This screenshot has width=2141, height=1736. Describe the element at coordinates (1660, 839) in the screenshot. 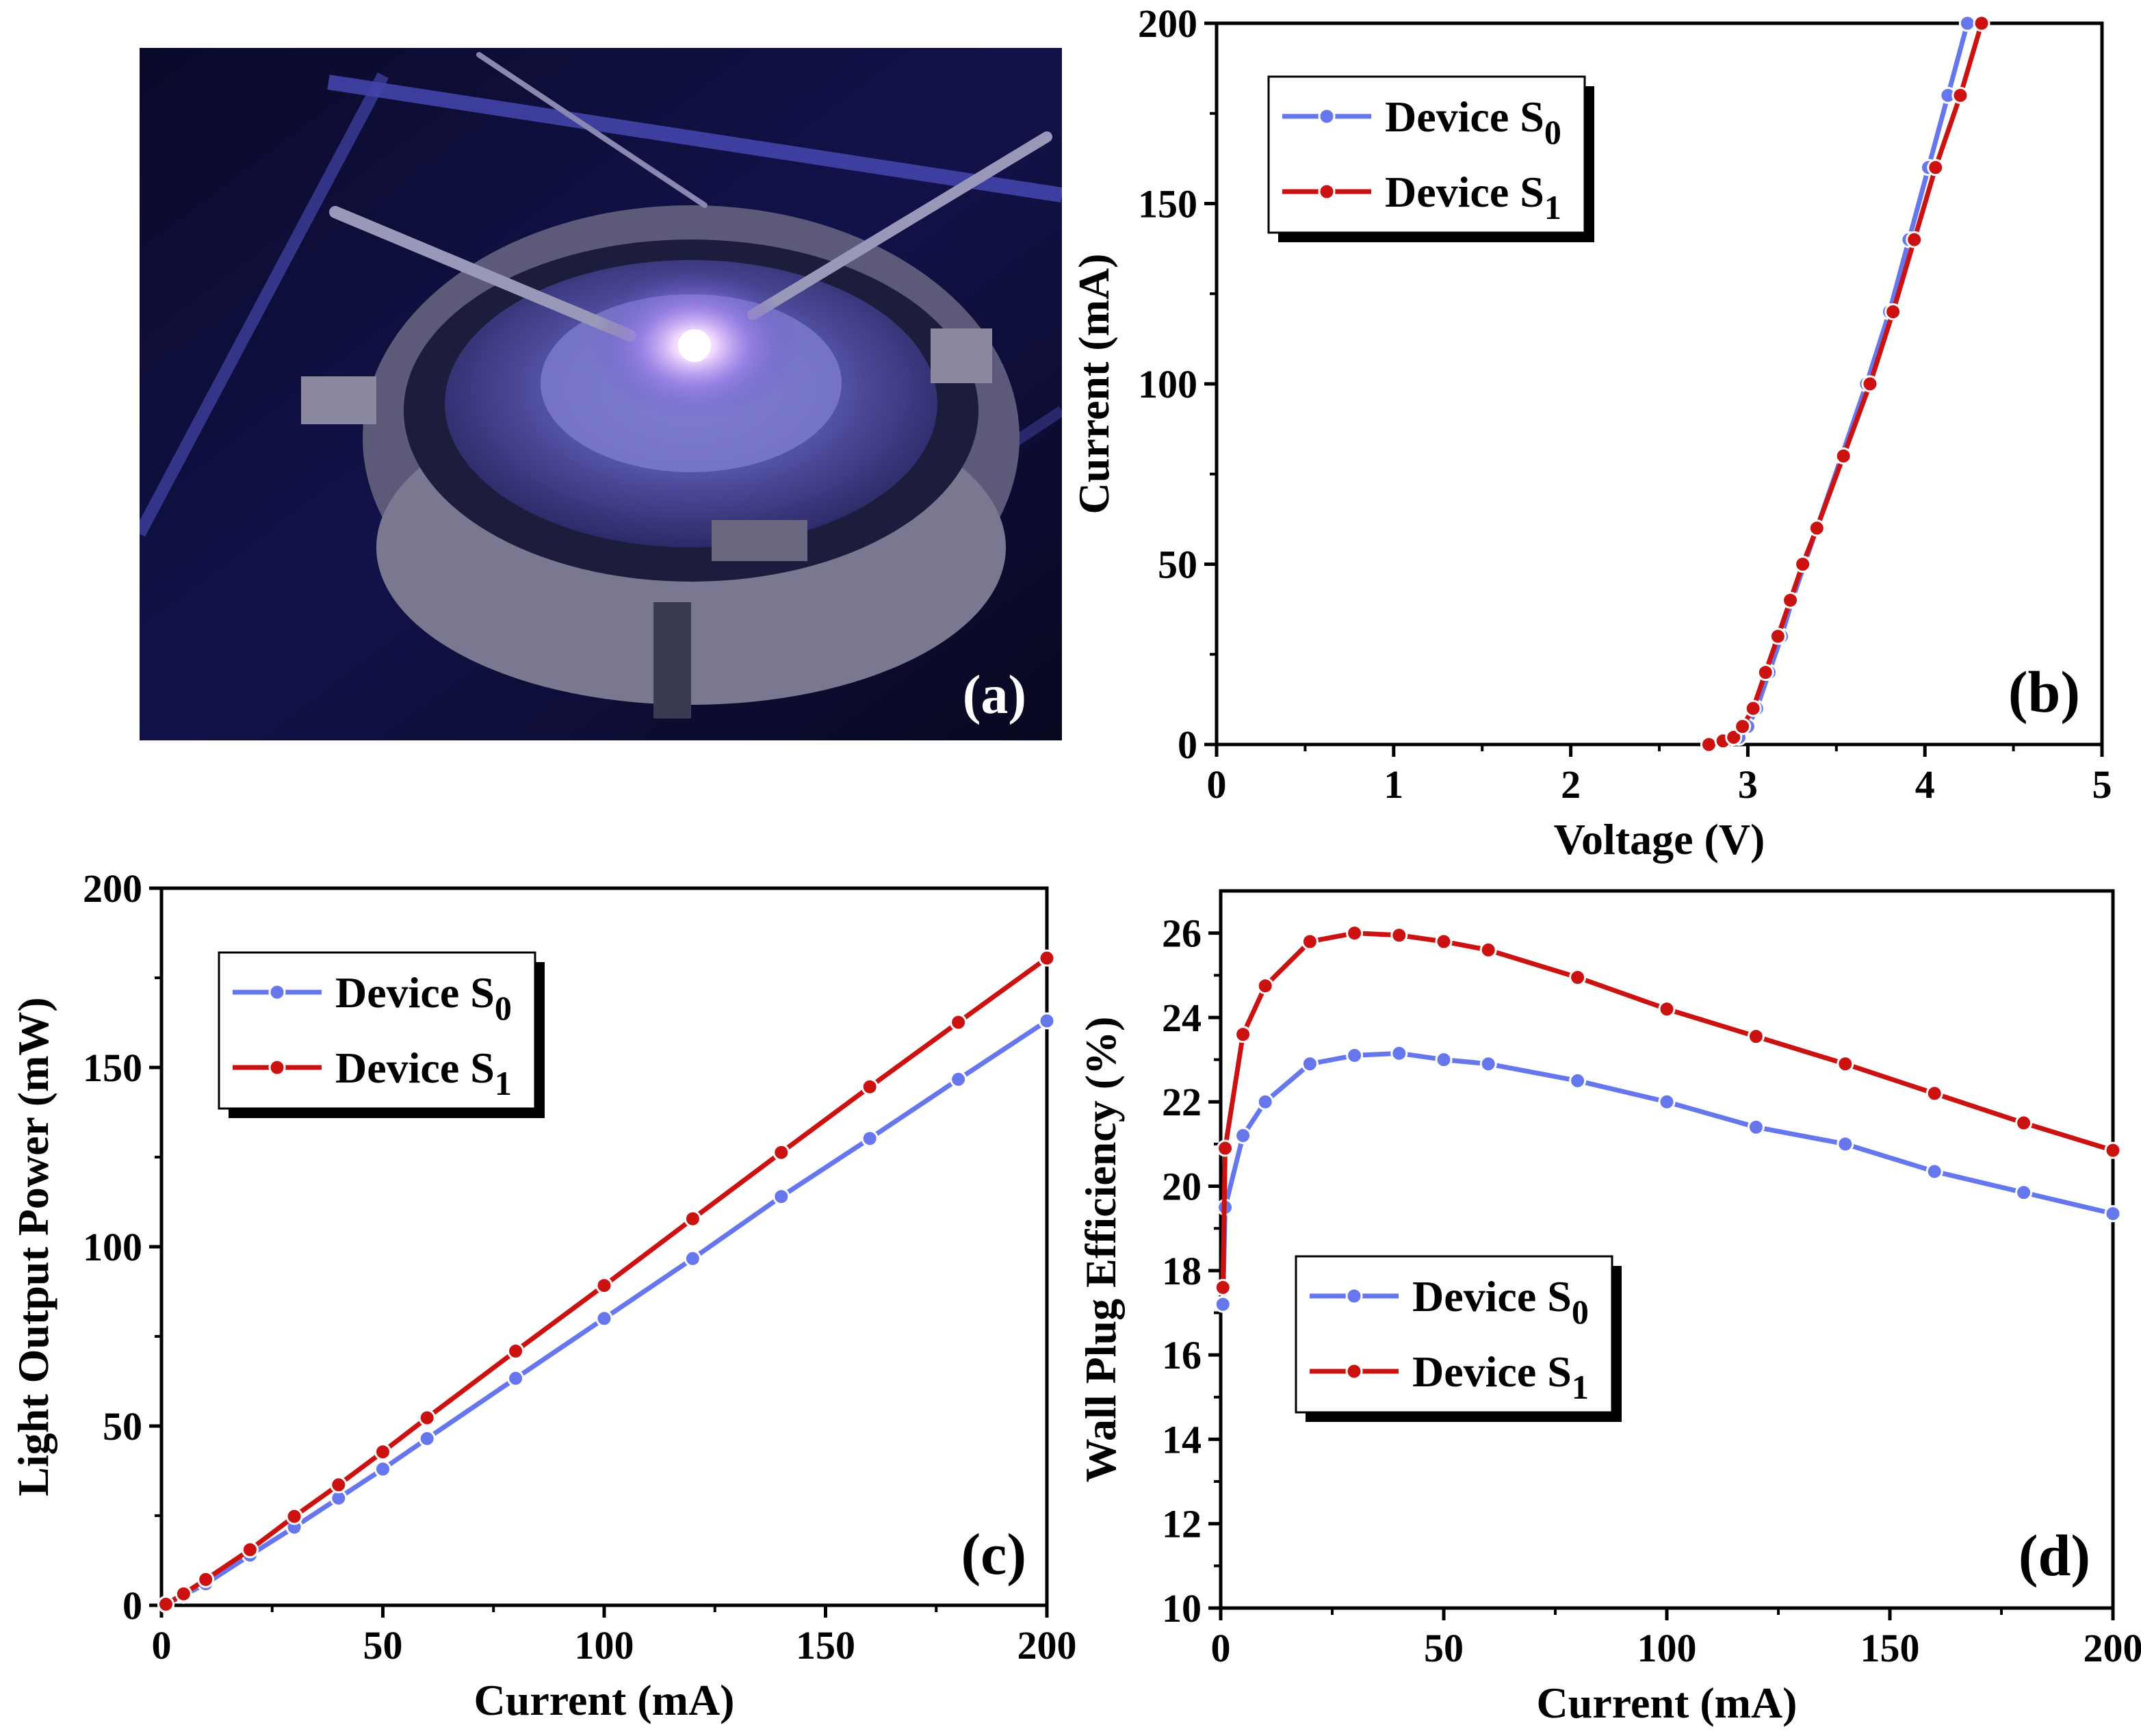

I see `x-axis-label: Voltage (V)` at that location.